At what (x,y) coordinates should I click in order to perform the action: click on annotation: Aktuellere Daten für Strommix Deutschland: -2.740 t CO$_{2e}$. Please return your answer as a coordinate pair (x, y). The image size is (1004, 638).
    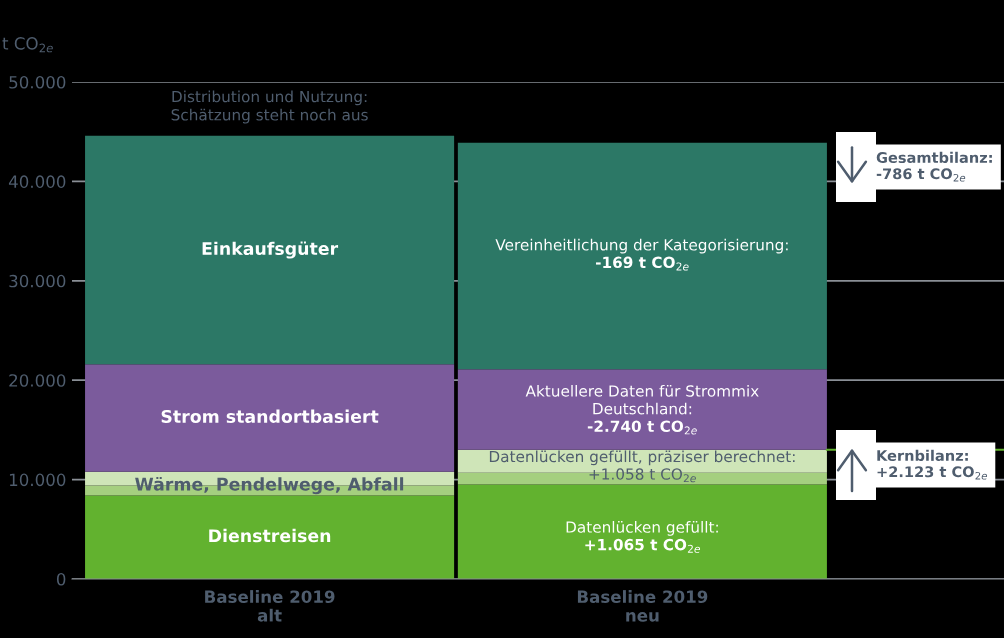
    Looking at the image, I should click on (642, 409).